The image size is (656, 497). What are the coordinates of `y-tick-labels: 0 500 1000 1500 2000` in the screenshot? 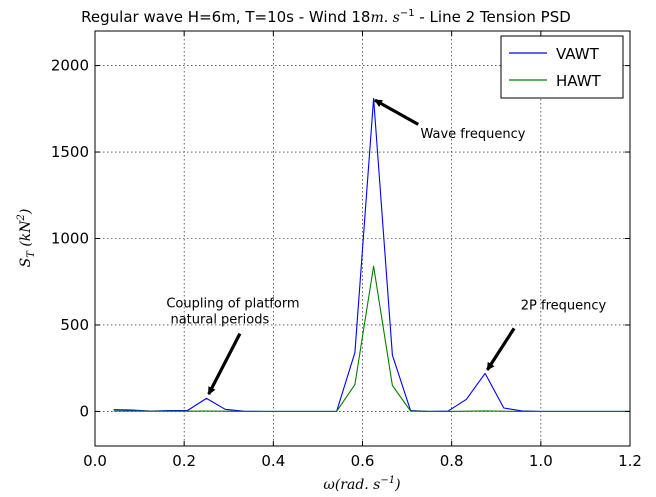 It's located at (70, 239).